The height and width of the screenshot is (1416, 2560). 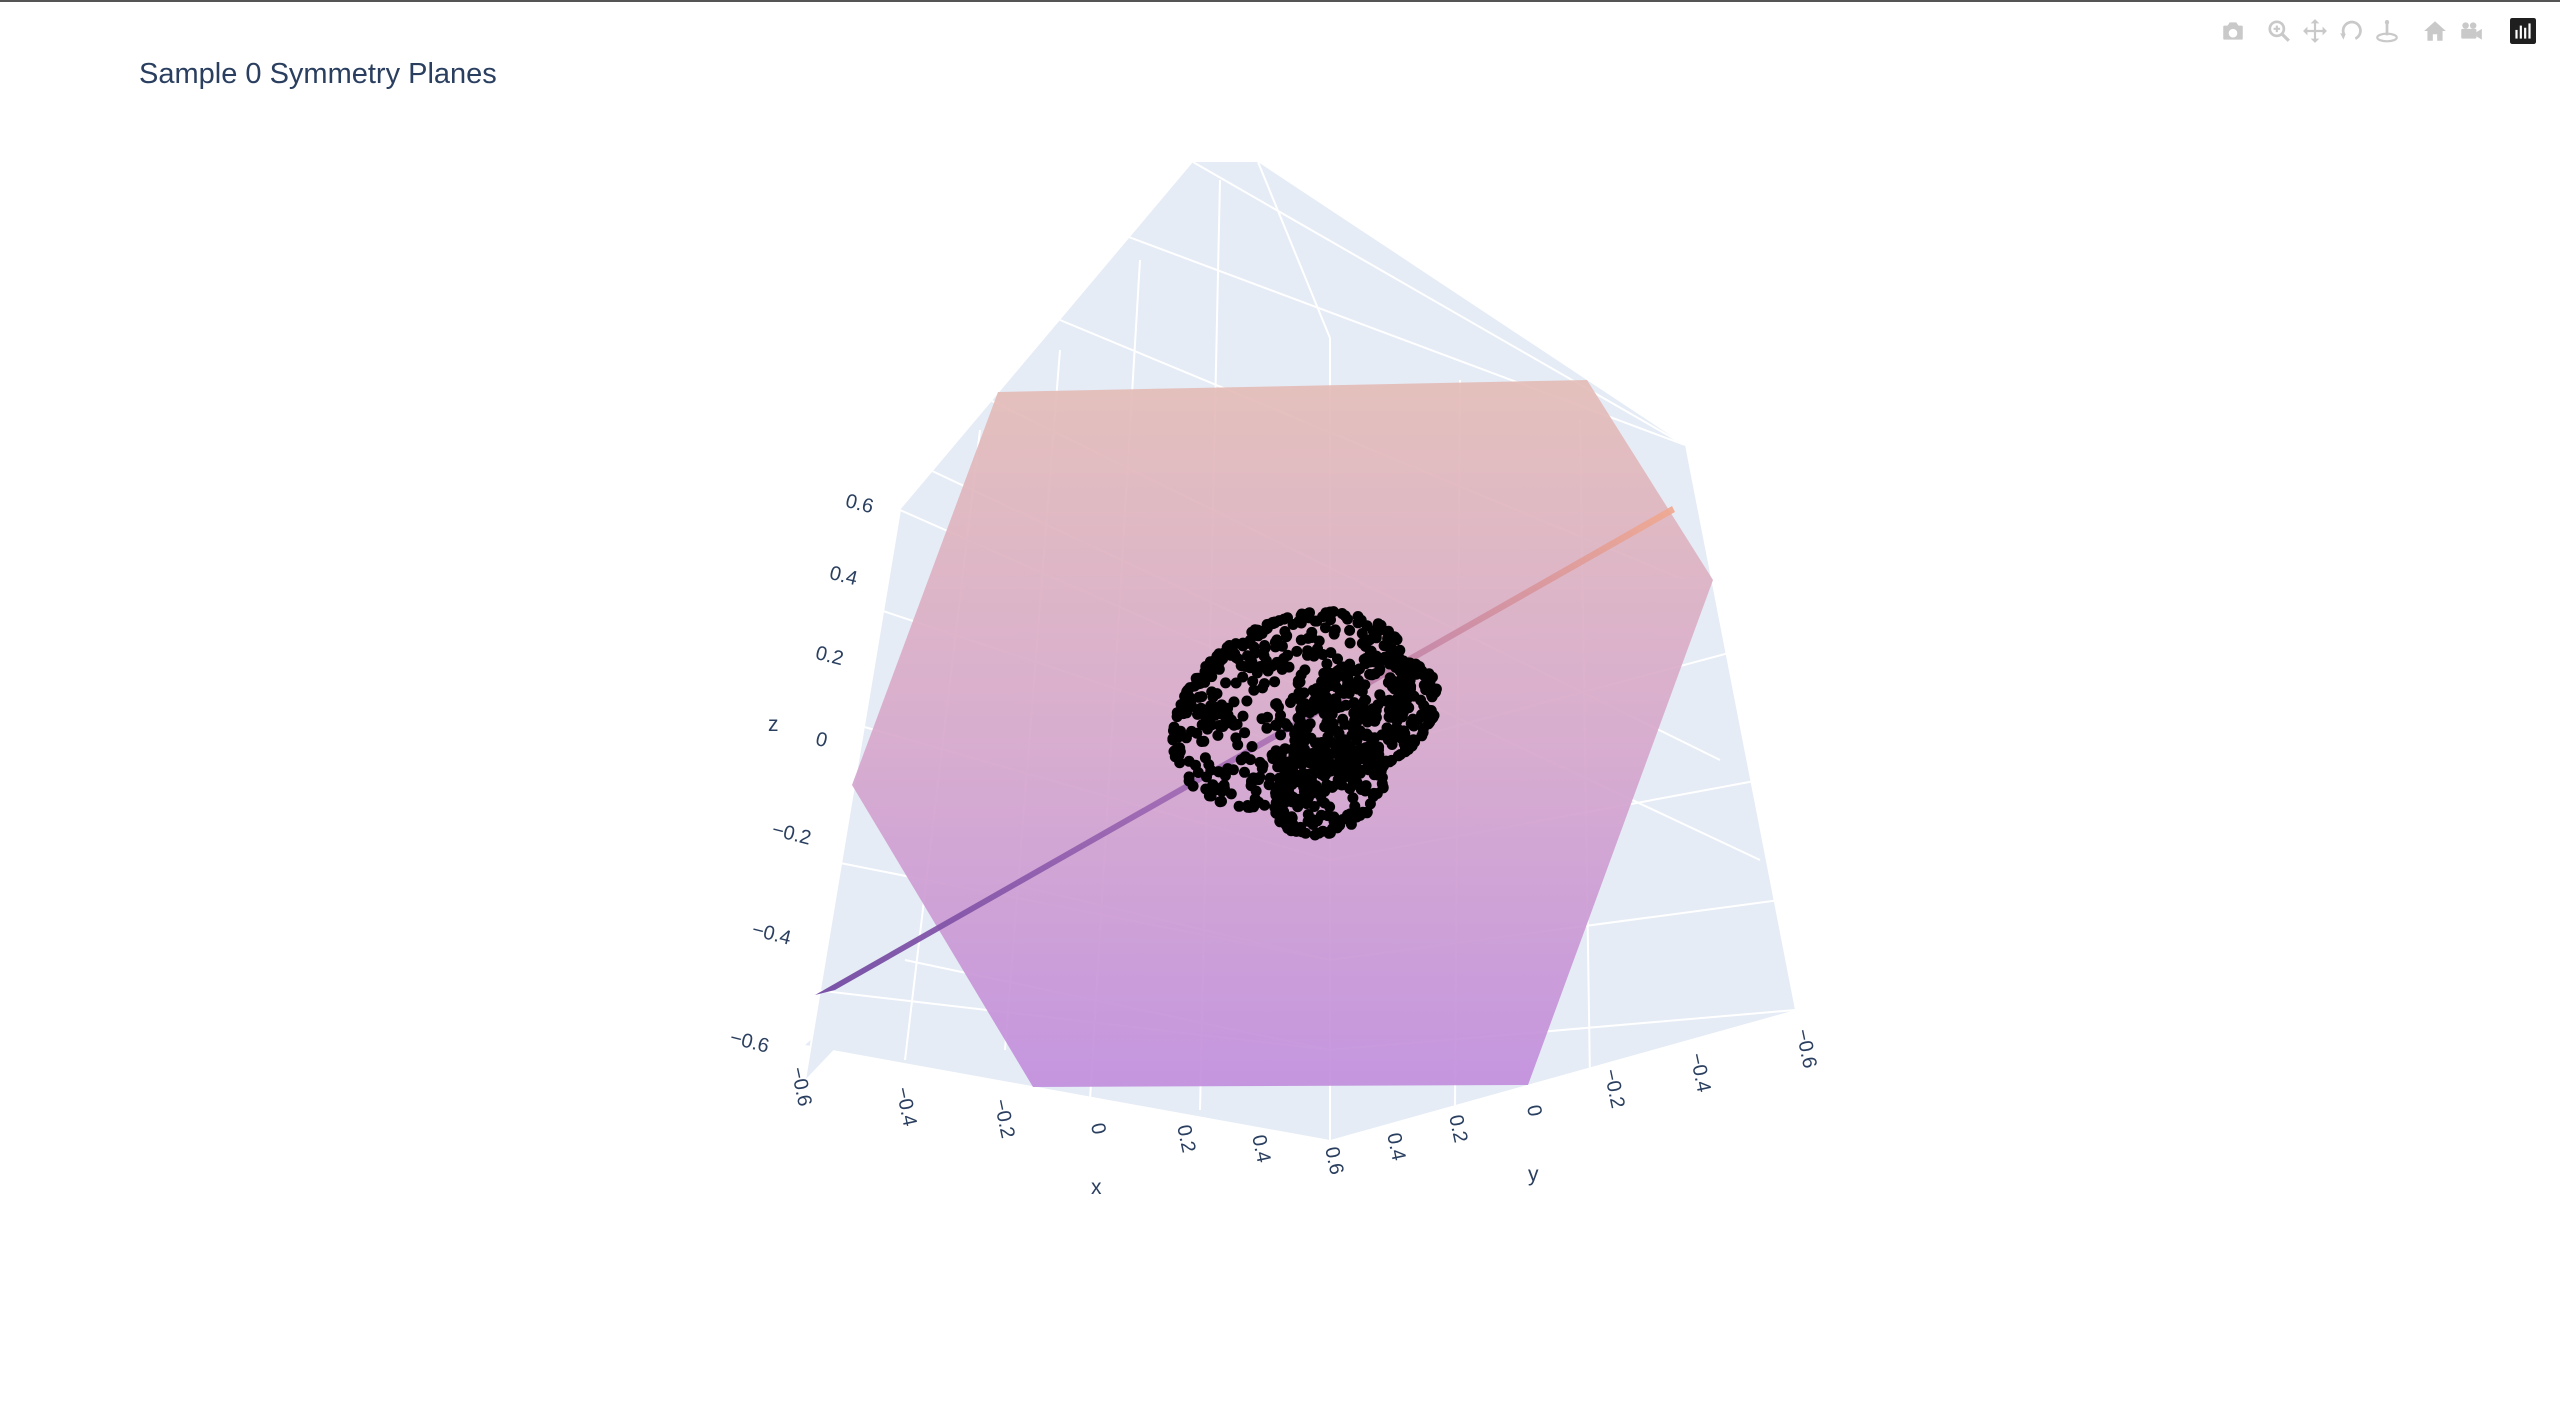 I want to click on pan-icon, so click(x=2315, y=31).